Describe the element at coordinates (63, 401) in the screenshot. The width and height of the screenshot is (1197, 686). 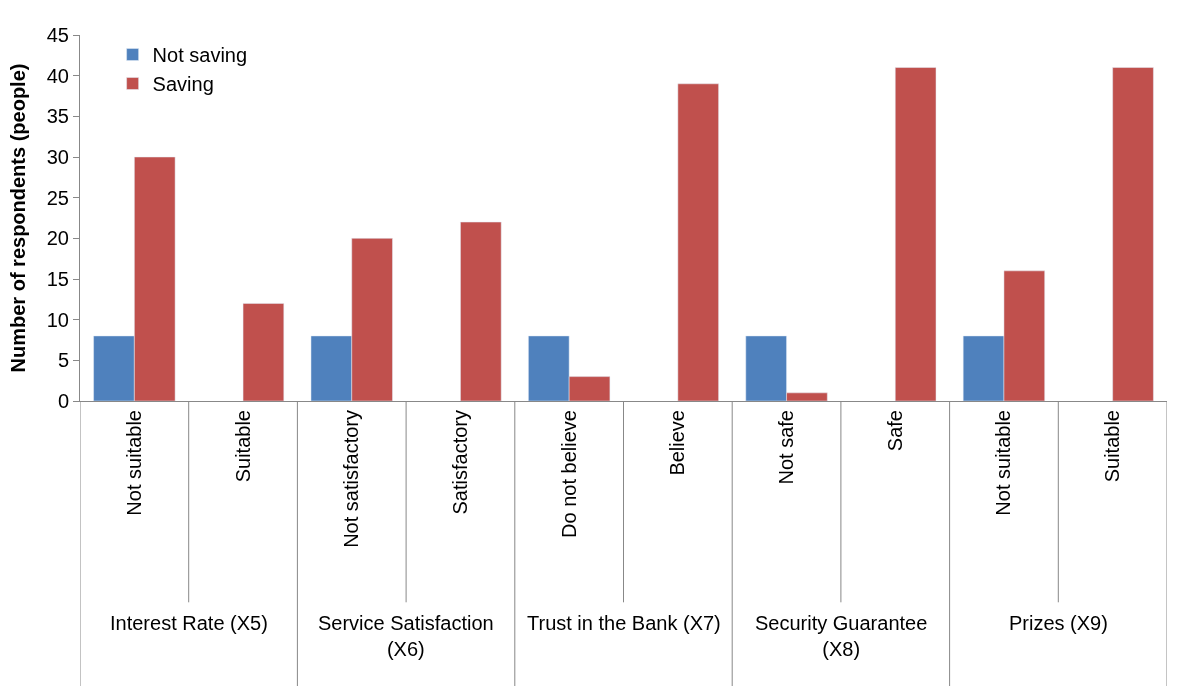
I see `y-tick-label: 0` at that location.